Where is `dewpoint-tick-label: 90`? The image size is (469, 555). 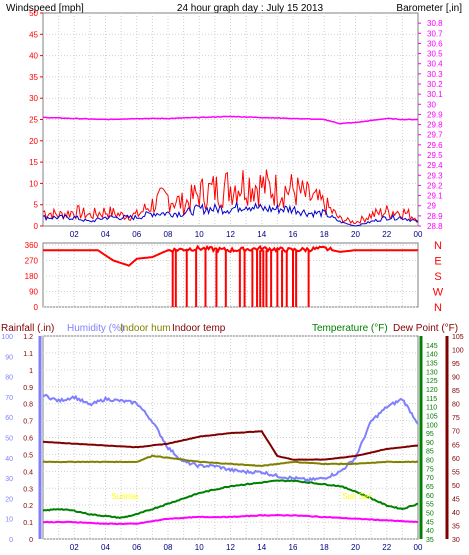
dewpoint-tick-label: 90 is located at coordinates (456, 378).